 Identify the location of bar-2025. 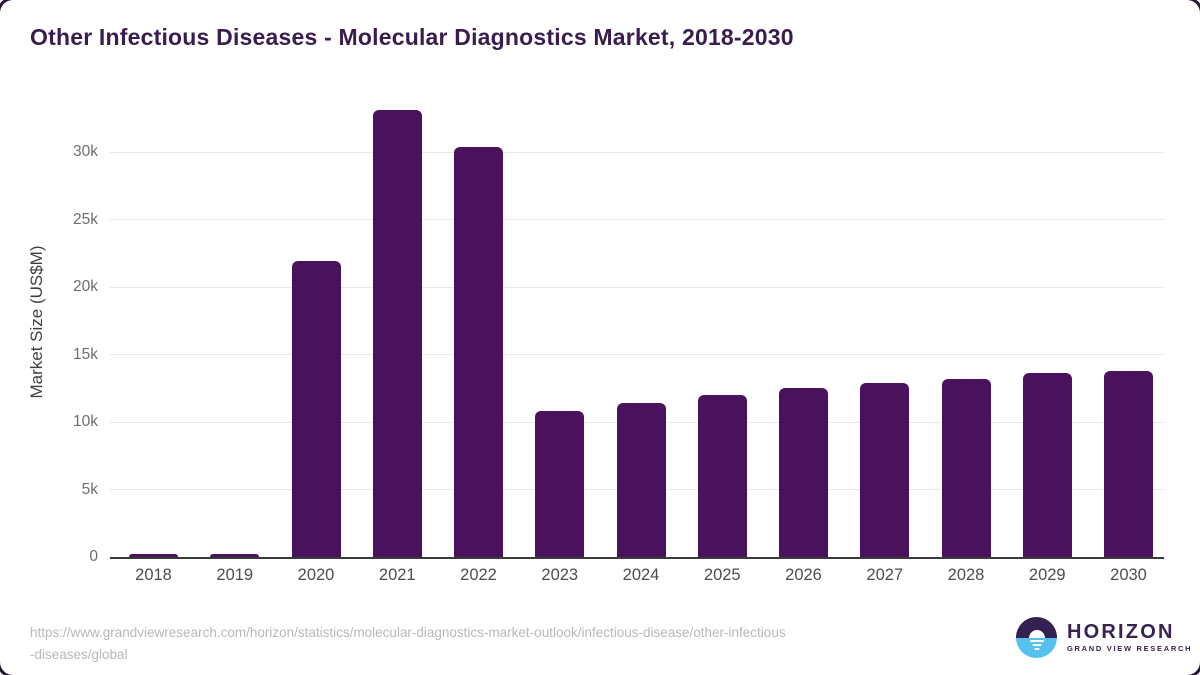
(722, 476).